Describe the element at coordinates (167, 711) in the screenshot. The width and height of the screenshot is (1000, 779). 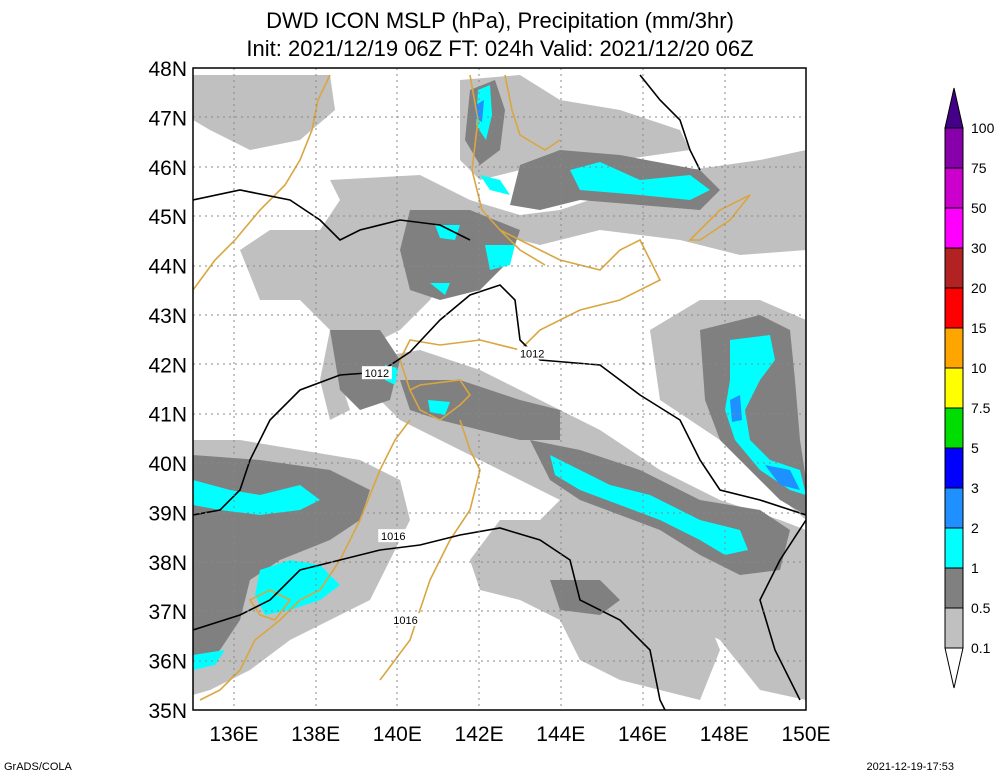
I see `lat-tick-label: 35N` at that location.